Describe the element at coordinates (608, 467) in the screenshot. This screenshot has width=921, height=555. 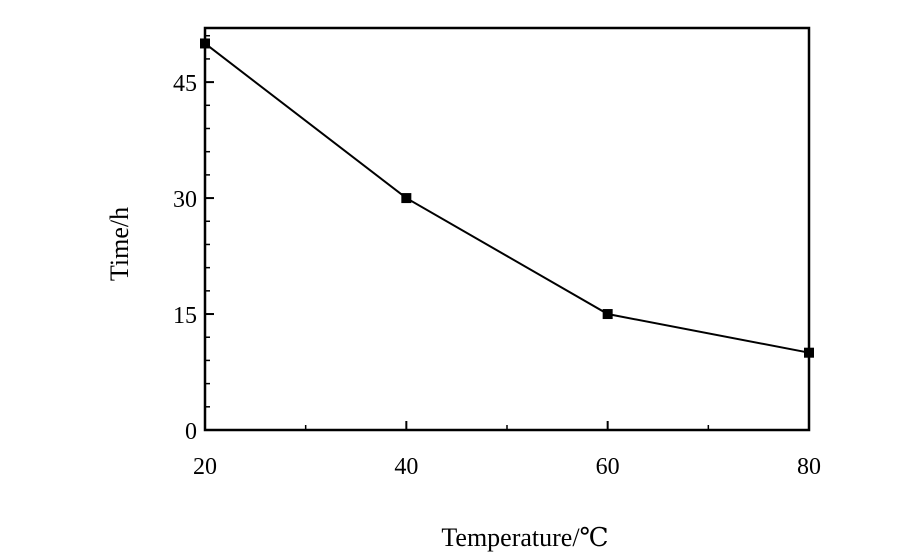
I see `x-tick-label: 60` at that location.